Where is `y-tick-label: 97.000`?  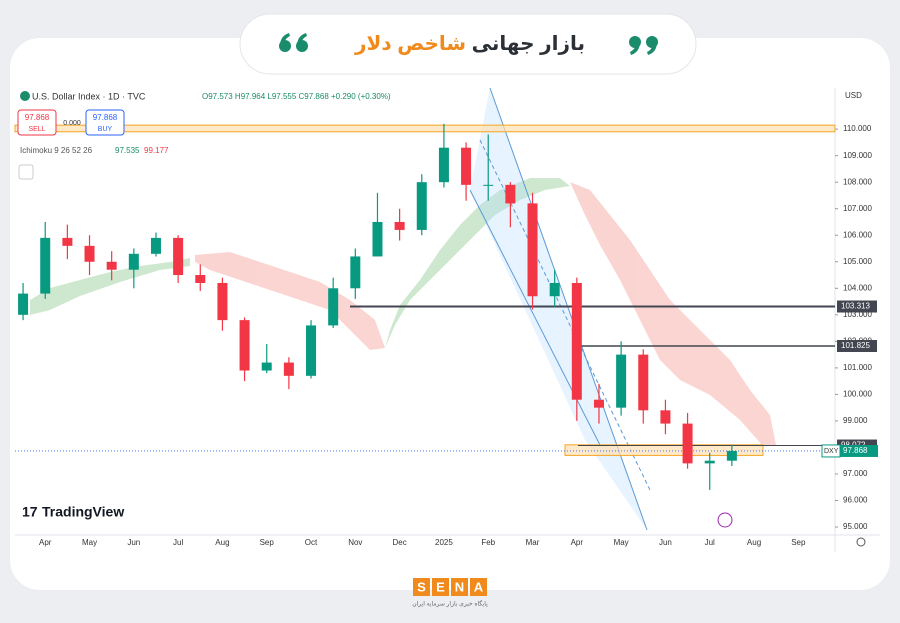
y-tick-label: 97.000 is located at coordinates (855, 473).